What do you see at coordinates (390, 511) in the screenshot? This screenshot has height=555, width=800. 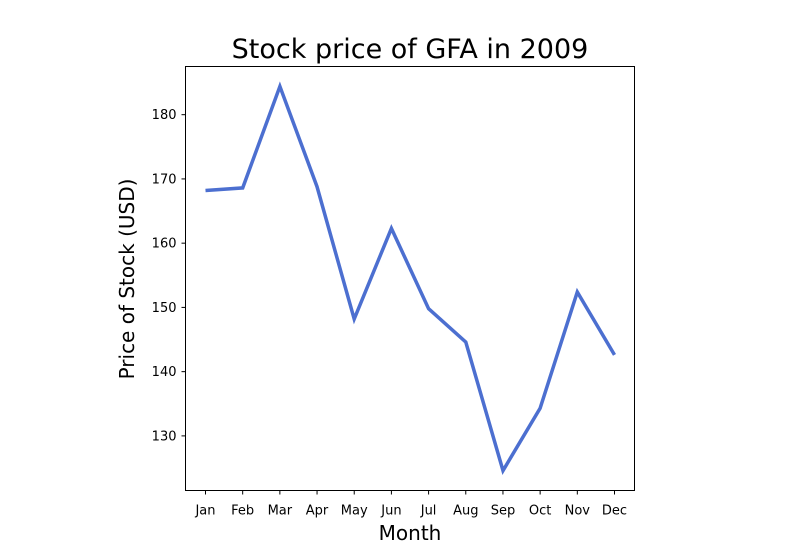 I see `x-tick-label: Jun` at bounding box center [390, 511].